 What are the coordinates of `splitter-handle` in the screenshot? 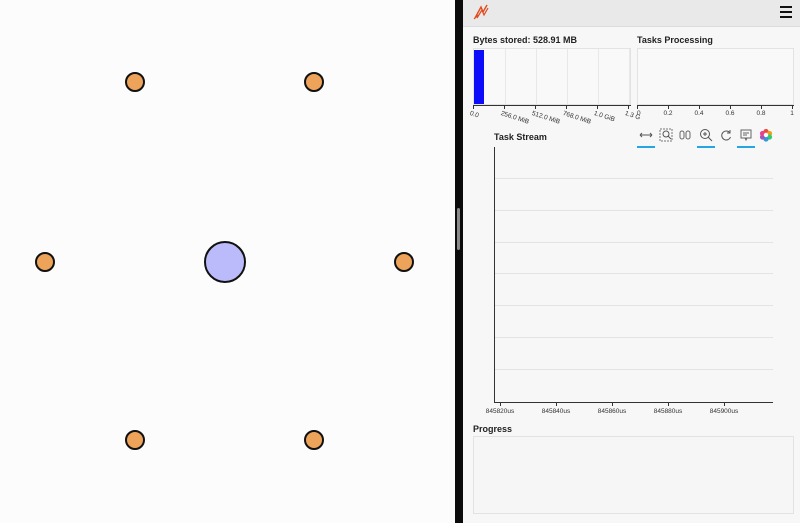 It's located at (458, 229).